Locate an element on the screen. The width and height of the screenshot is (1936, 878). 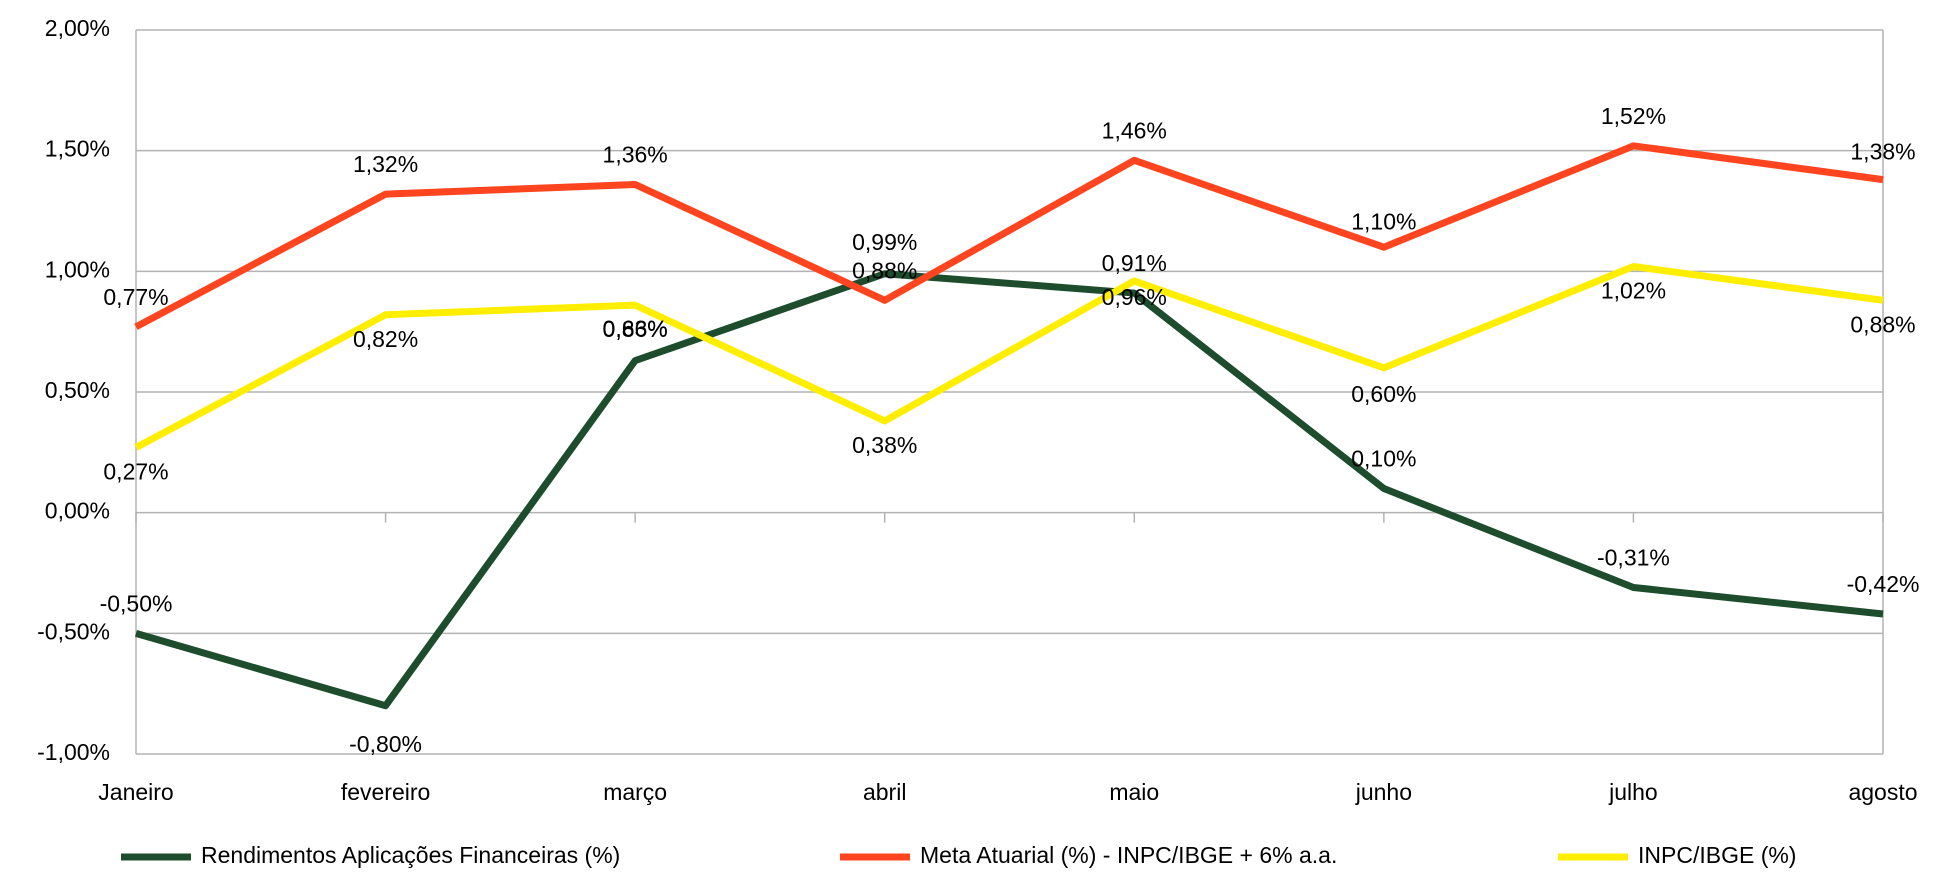
data-label: 0,99% is located at coordinates (884, 242).